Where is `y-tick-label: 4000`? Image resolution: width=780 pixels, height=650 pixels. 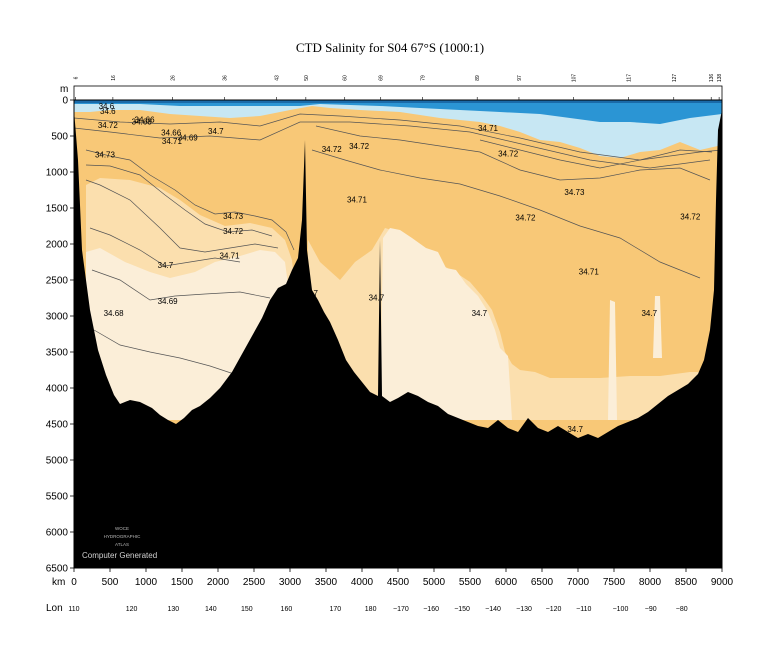 y-tick-label: 4000 is located at coordinates (57, 389).